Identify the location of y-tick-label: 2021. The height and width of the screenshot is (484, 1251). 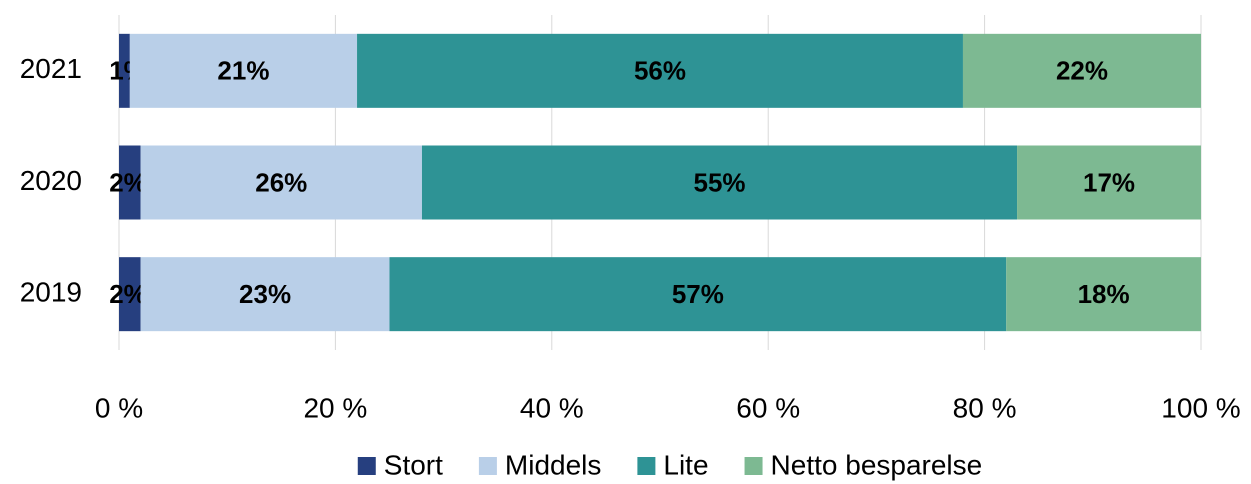
(51, 68).